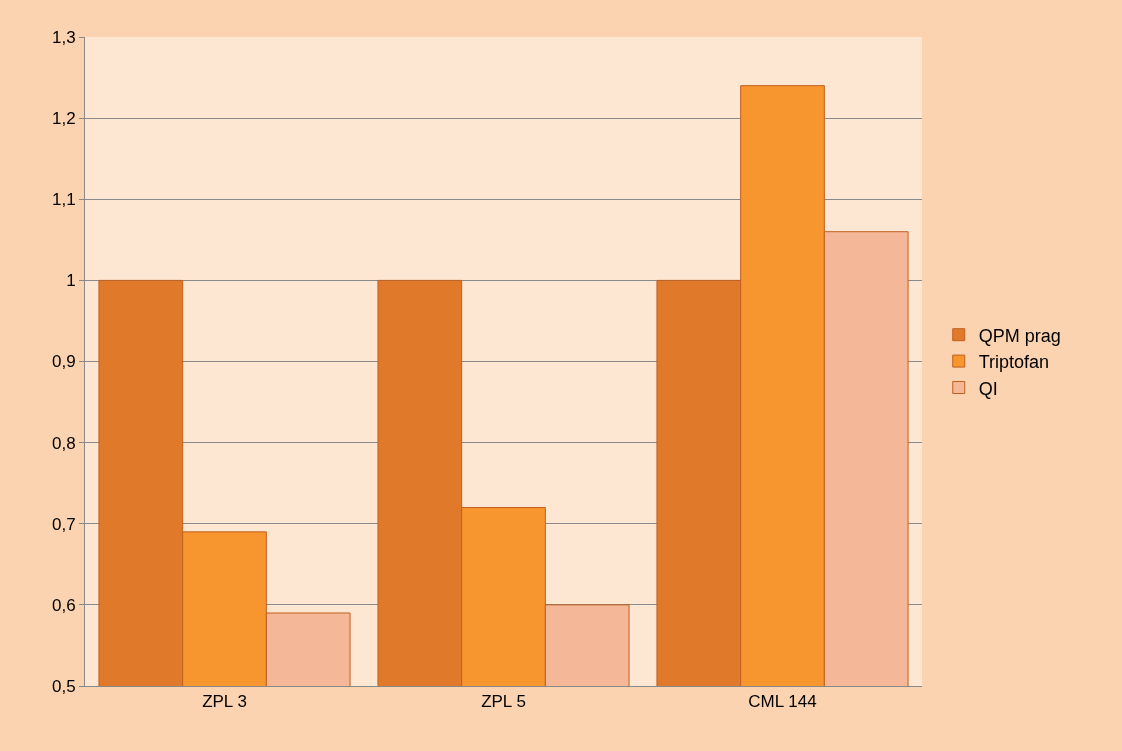 The height and width of the screenshot is (751, 1122). Describe the element at coordinates (63, 443) in the screenshot. I see `y-tick-label: 0,8` at that location.